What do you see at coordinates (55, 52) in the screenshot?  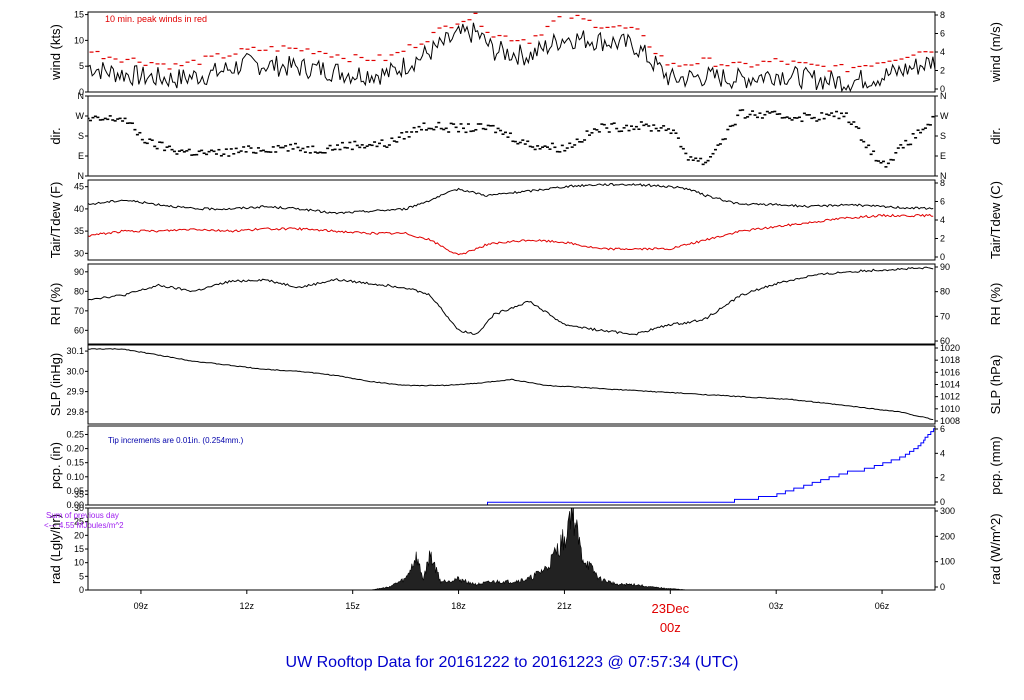 I see `y-axis-label-wind: wind (kts)` at bounding box center [55, 52].